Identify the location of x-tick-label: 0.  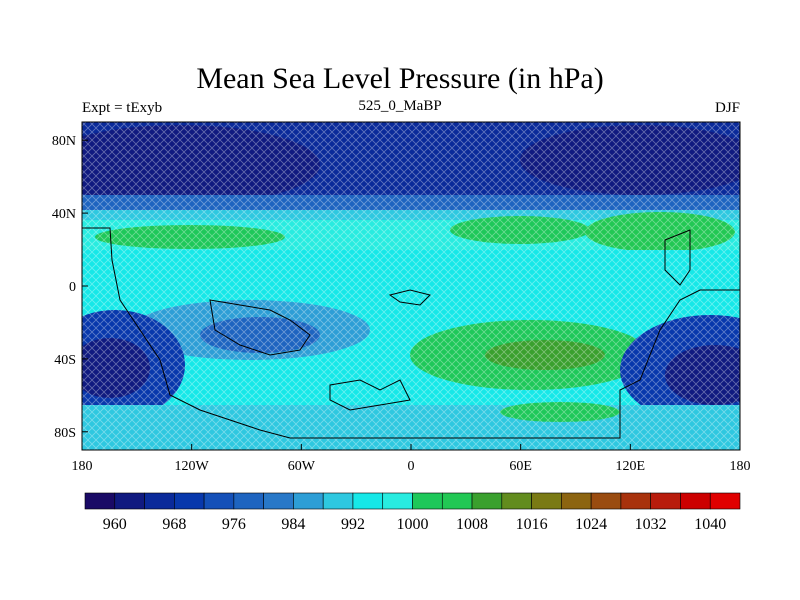
(411, 466).